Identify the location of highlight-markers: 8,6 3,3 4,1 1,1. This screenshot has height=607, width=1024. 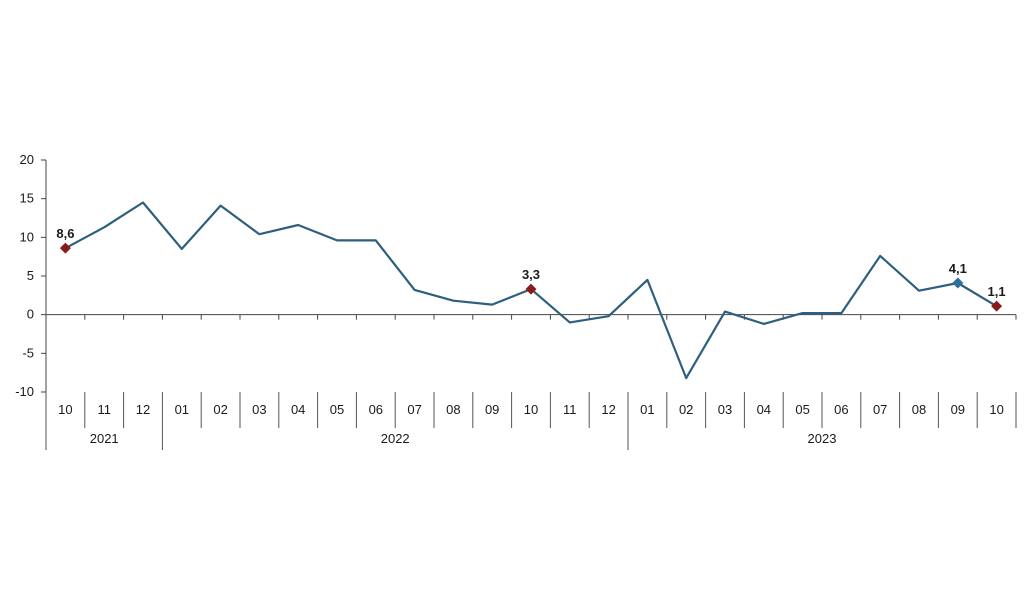
(531, 269).